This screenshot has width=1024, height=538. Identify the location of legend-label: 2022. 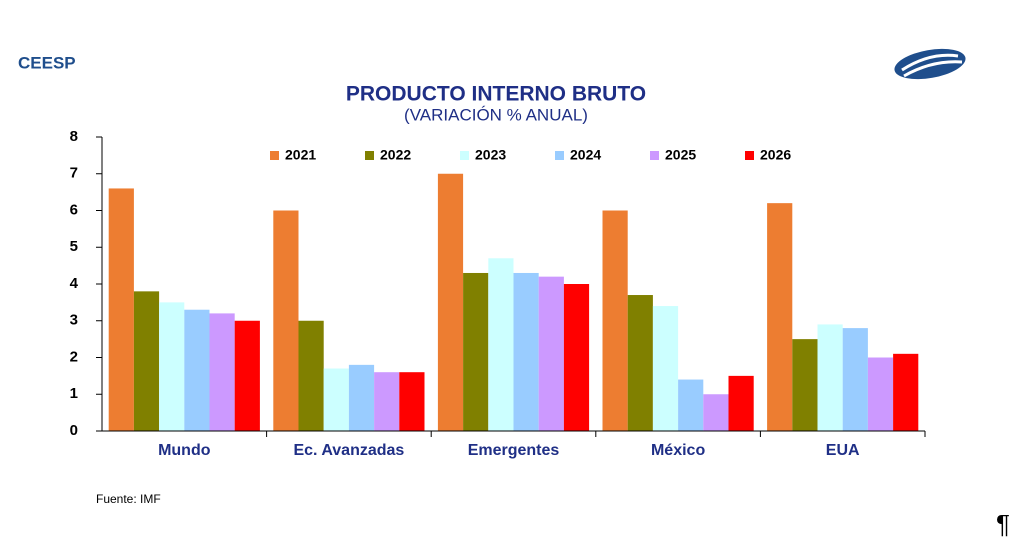
(395, 155).